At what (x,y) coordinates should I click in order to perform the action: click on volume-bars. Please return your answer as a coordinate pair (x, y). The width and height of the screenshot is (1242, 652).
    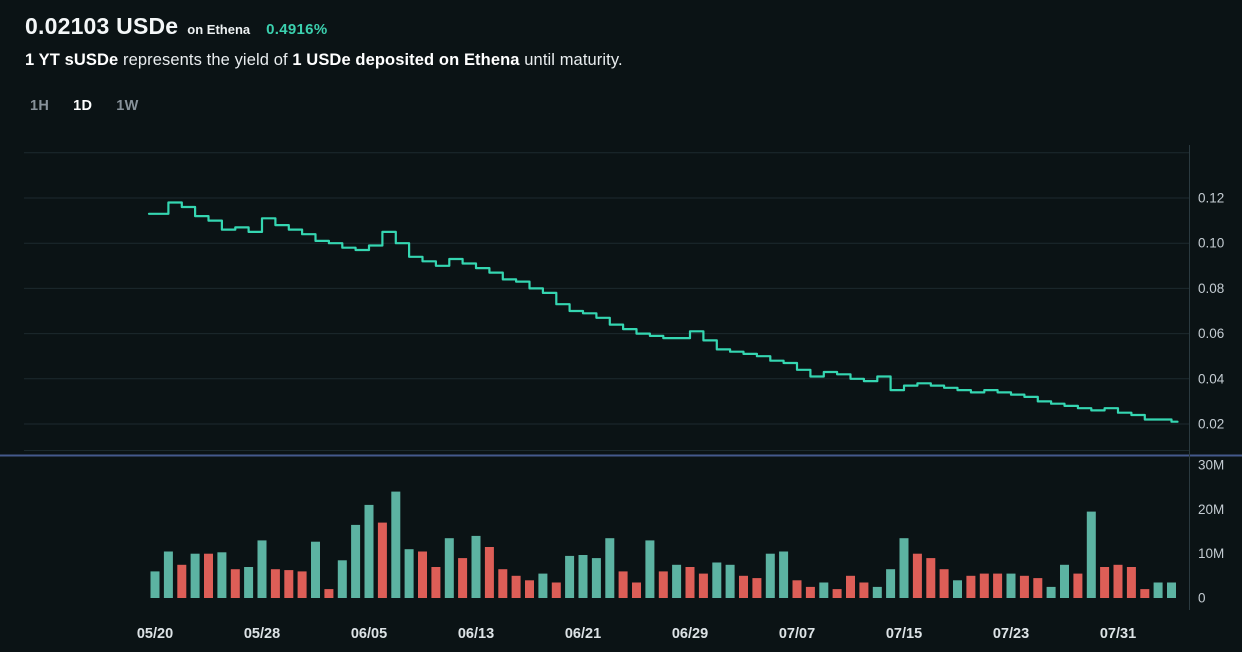
    Looking at the image, I should click on (663, 544).